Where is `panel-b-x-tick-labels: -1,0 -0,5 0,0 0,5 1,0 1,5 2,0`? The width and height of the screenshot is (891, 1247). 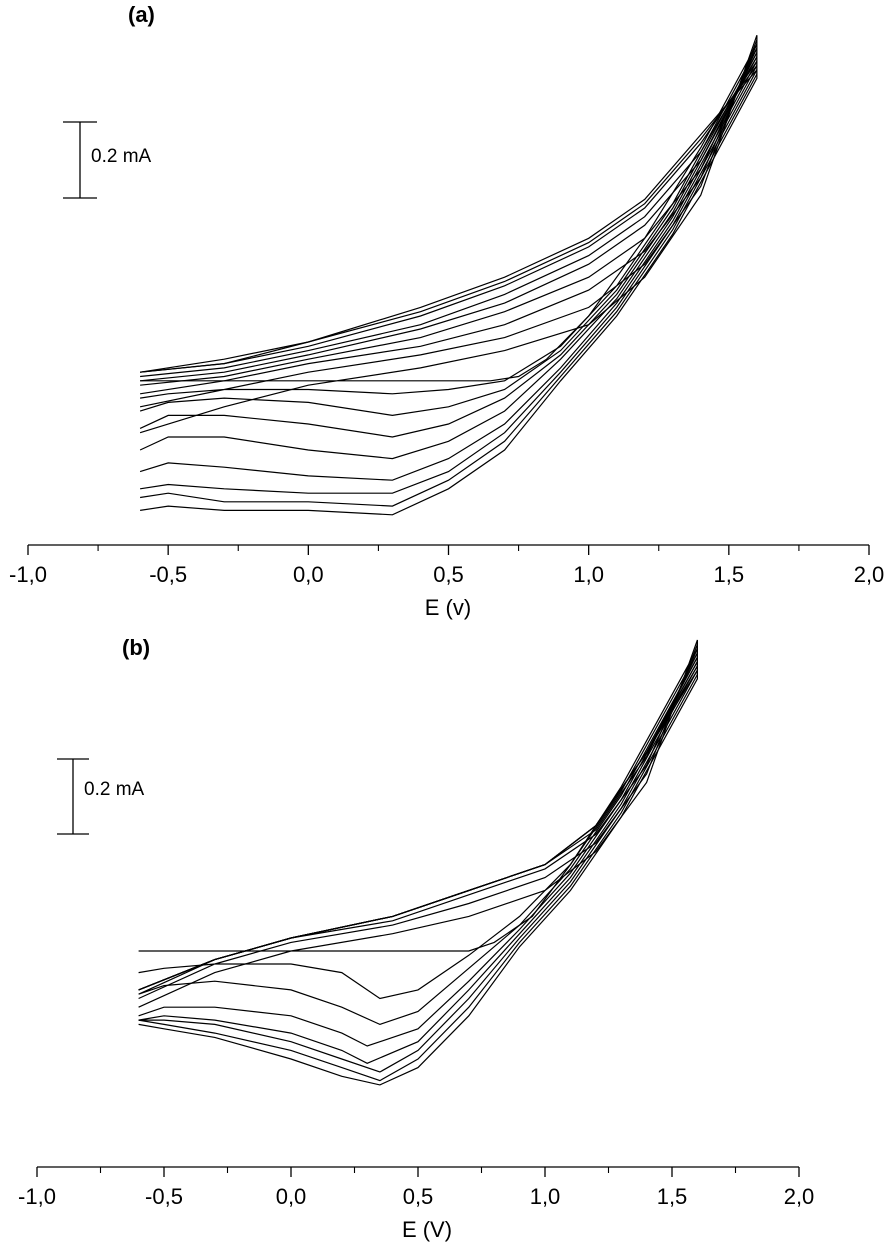
panel-b-x-tick-labels: -1,0 -0,5 0,0 0,5 1,0 1,5 2,0 is located at coordinates (416, 1196).